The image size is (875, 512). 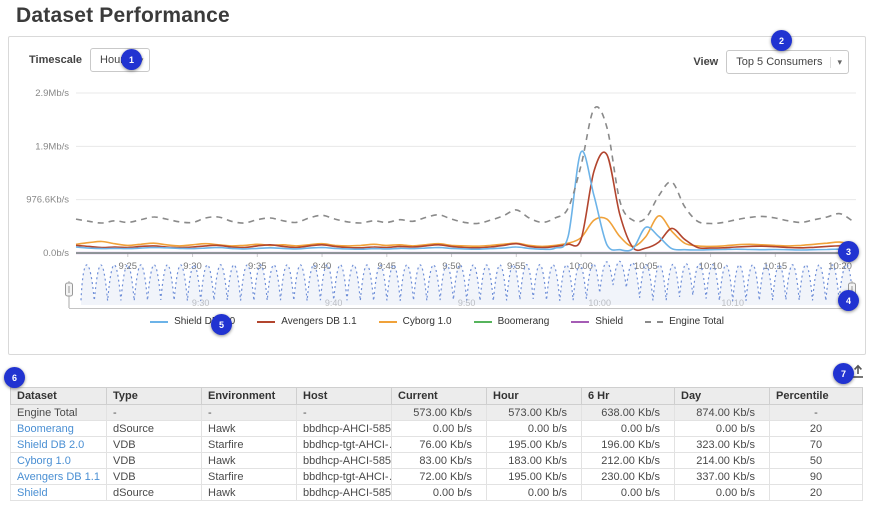 What do you see at coordinates (628, 396) in the screenshot?
I see `column-header-6-hr: 6 Hr` at bounding box center [628, 396].